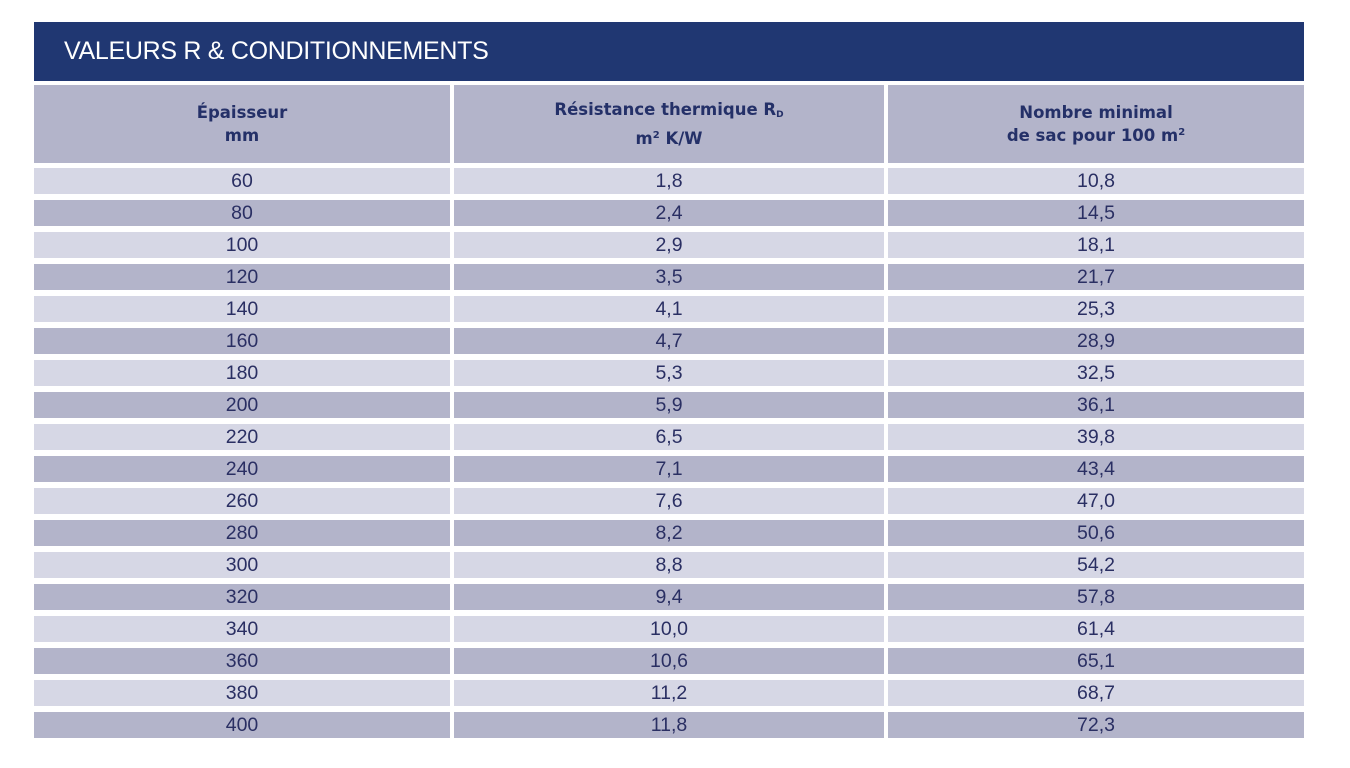  I want to click on thickness-cell: 280, so click(242, 533).